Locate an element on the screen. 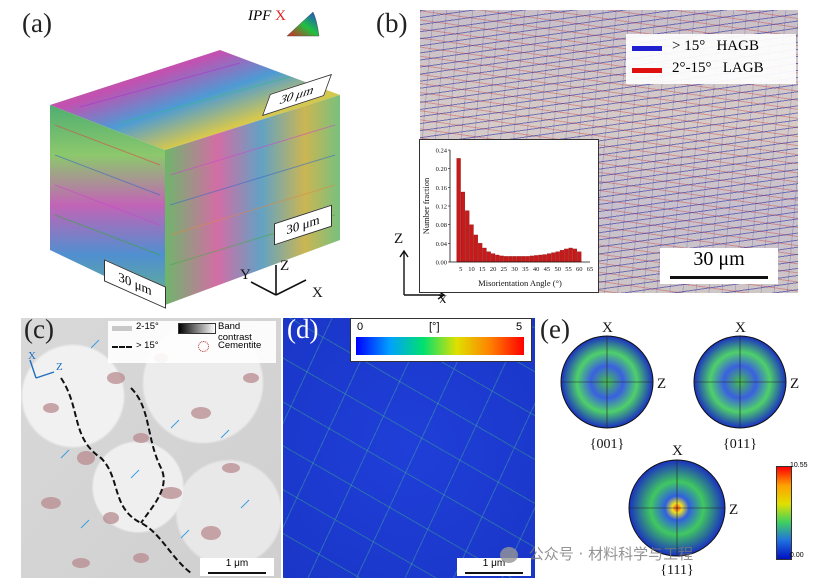 The height and width of the screenshot is (585, 813). axes-c-icon: X Z is located at coordinates (45, 364).